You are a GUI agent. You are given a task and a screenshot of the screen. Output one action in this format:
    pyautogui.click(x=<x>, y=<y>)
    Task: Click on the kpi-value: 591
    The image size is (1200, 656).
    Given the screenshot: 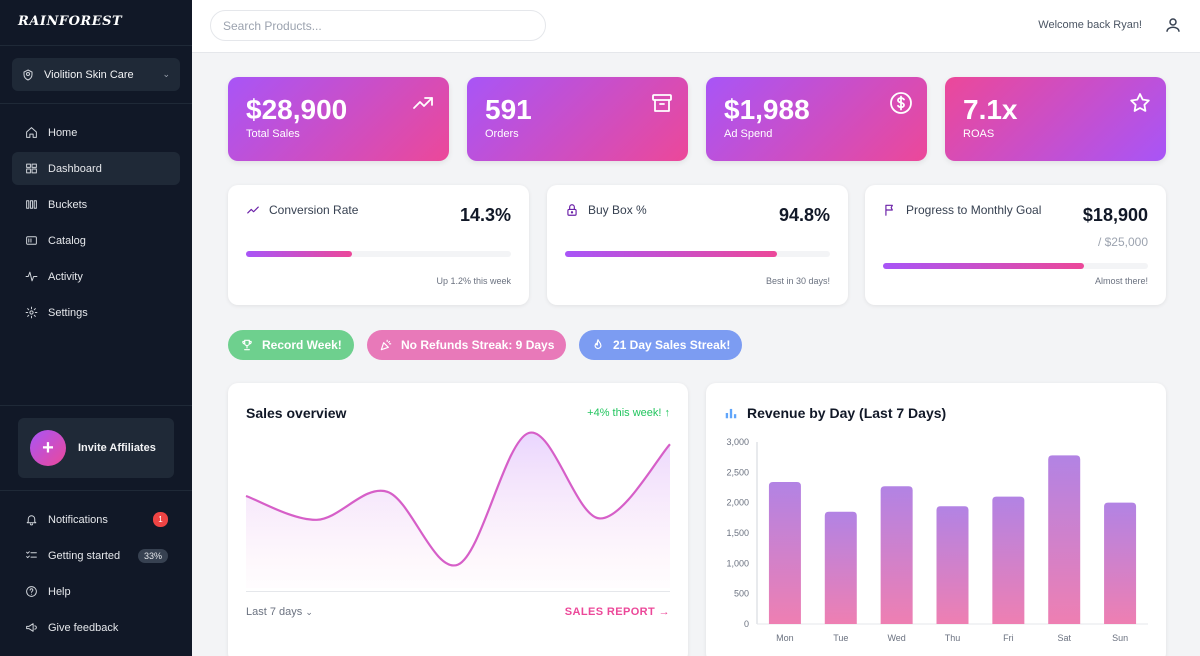 What is the action you would take?
    pyautogui.click(x=508, y=109)
    